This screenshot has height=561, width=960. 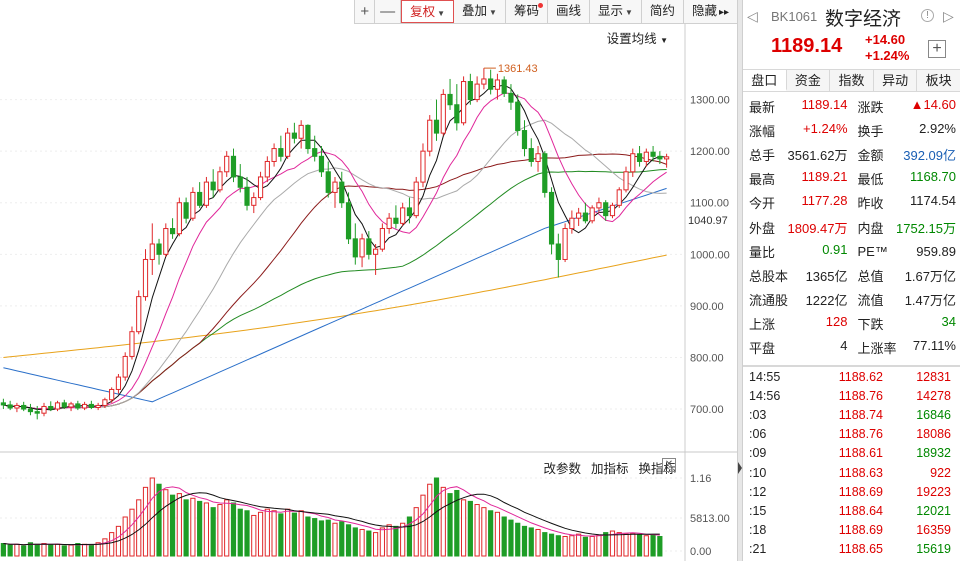 I want to click on stat-label: 内盘, so click(x=870, y=228).